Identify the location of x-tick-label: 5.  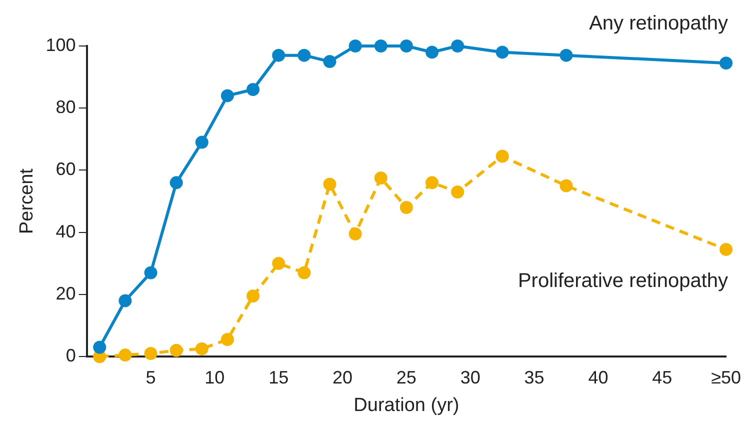
(151, 377).